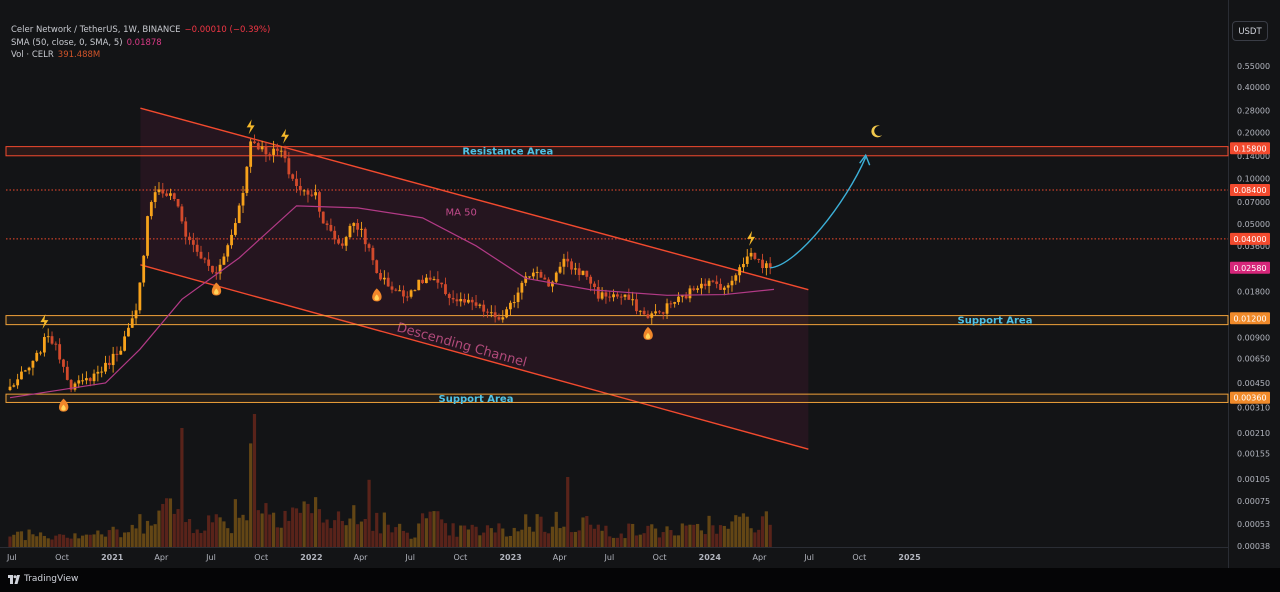  What do you see at coordinates (261, 557) in the screenshot?
I see `time-axis-tick: Oct` at bounding box center [261, 557].